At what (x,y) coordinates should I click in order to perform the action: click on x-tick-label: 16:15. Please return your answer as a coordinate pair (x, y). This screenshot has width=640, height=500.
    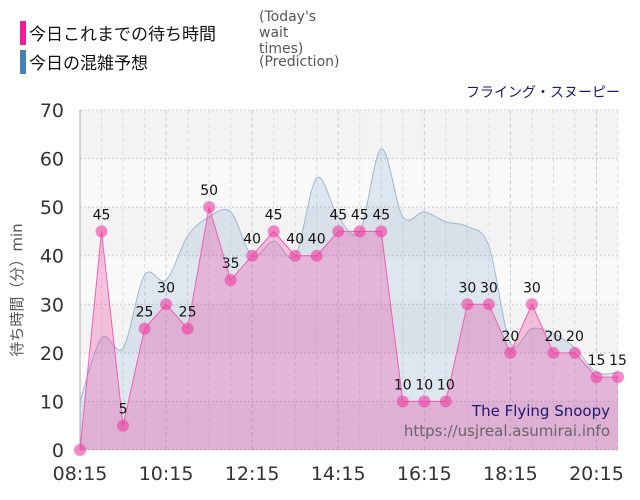
    Looking at the image, I should click on (424, 474).